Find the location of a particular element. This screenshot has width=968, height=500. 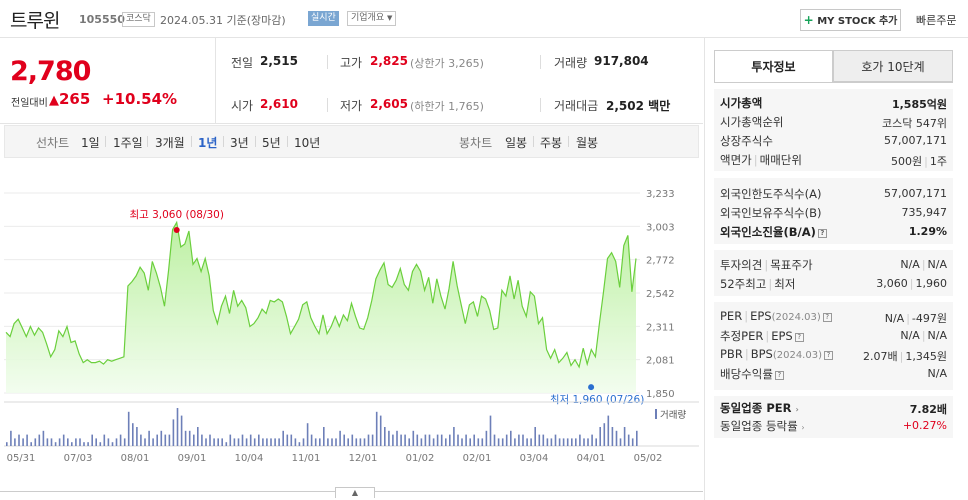

est-per-eps-label: 추정PER | EPS? is located at coordinates (762, 336).